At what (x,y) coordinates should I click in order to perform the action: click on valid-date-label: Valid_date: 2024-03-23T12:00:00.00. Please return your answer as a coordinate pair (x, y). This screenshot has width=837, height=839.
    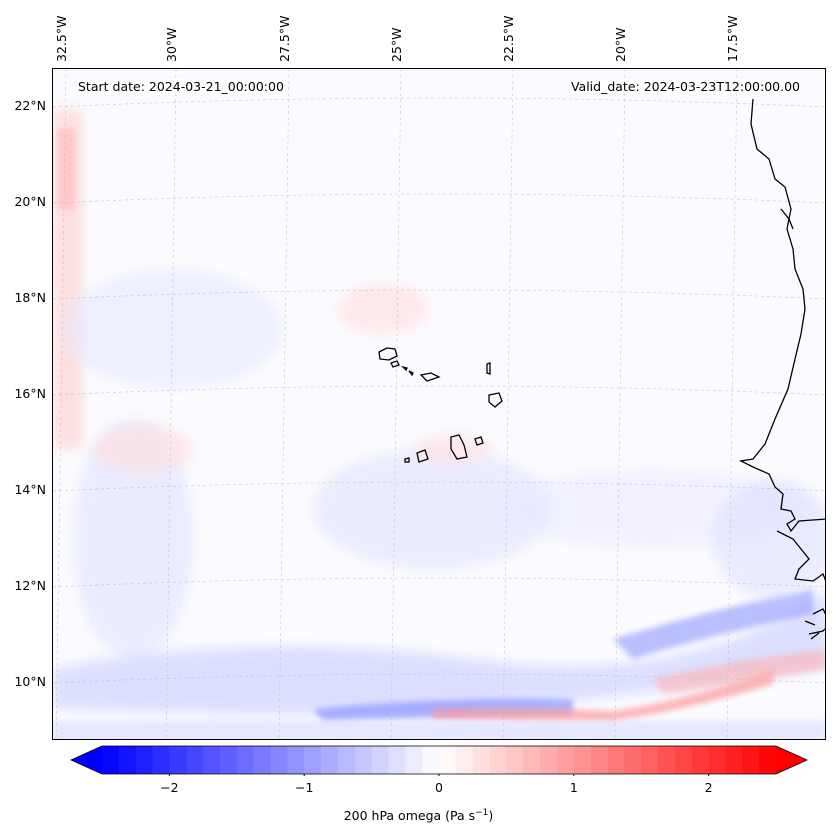
    Looking at the image, I should click on (685, 86).